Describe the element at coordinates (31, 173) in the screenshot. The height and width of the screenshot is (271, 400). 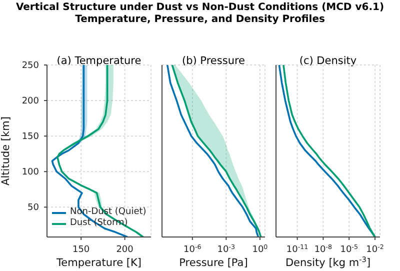
I see `y-tick-label: 100` at that location.